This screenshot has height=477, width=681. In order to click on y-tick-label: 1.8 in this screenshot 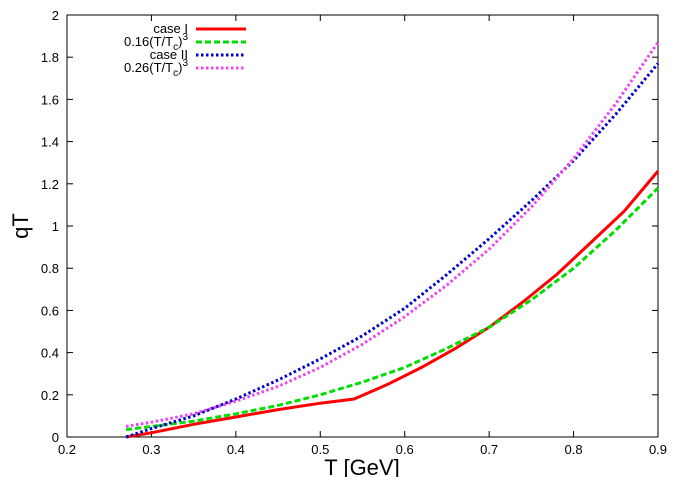, I will do `click(50, 57)`.